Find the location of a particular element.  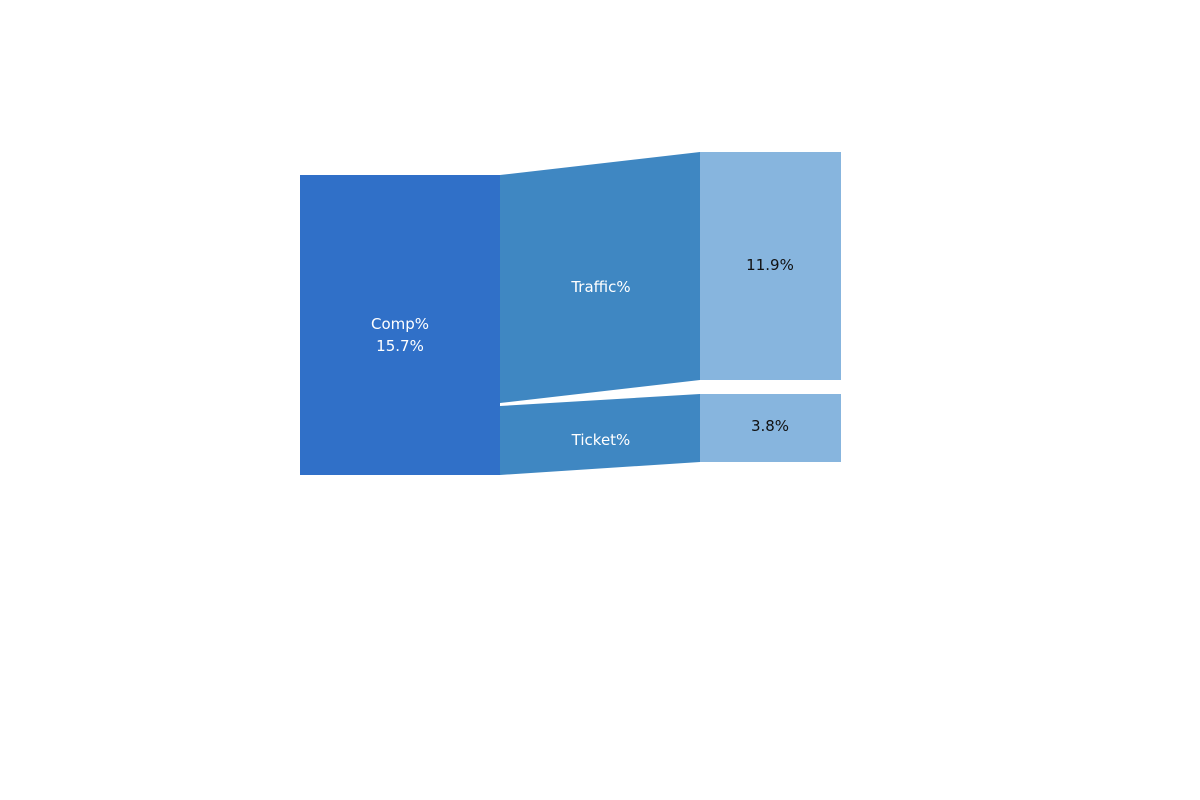

flow-traffic-label: Traffic% is located at coordinates (600, 287).